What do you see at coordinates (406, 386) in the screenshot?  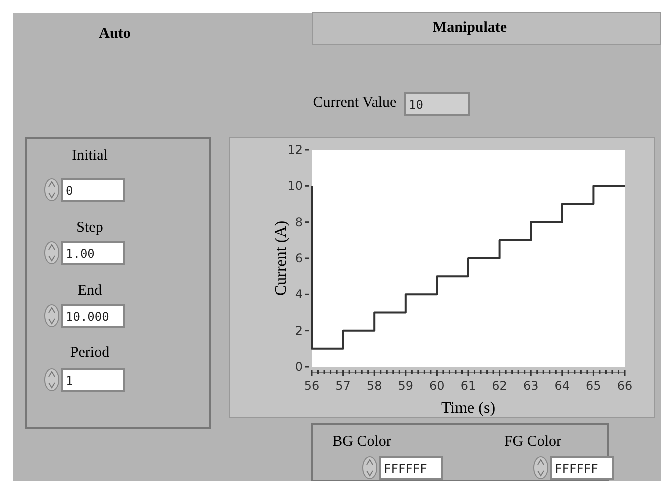 I see `x-tick-label: 59` at bounding box center [406, 386].